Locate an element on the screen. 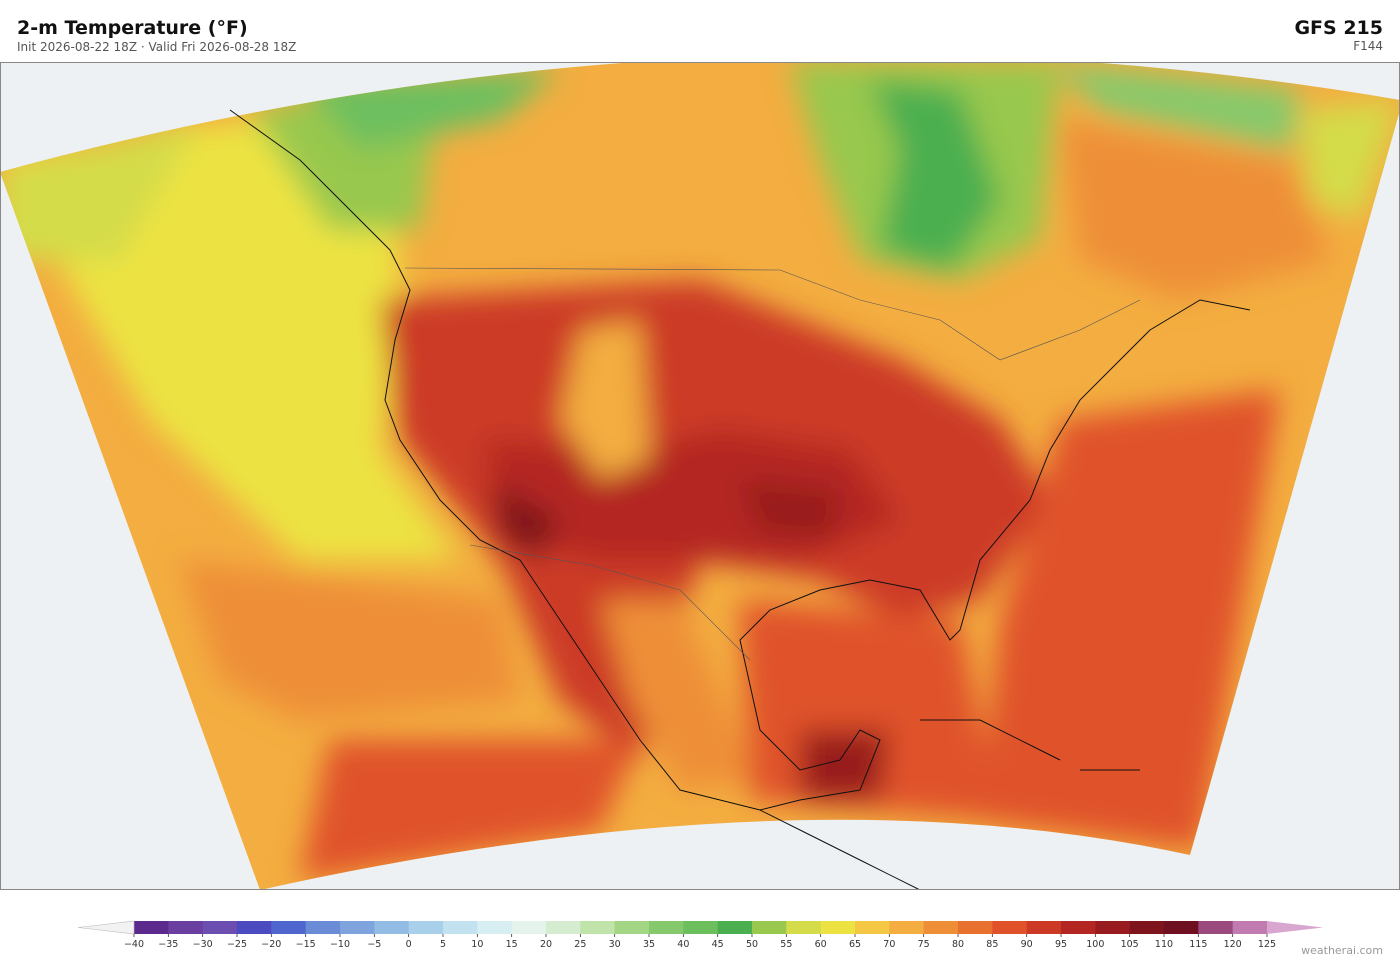  colorbar-tick-label: 55 is located at coordinates (786, 944).